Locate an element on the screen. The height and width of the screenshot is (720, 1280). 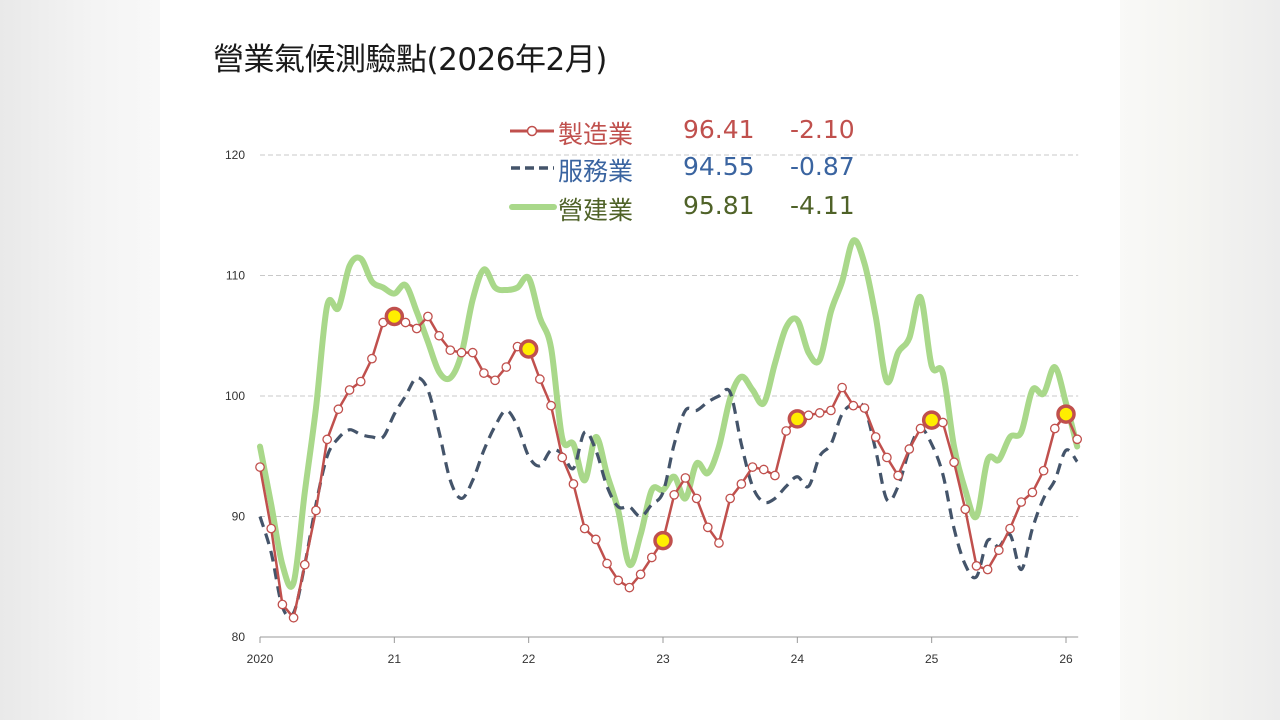
y-tick-label: 90 is located at coordinates (239, 517).